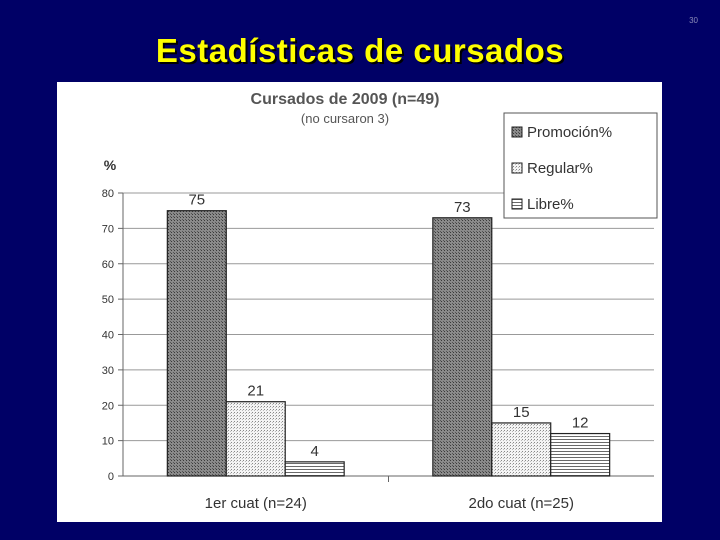  Describe the element at coordinates (550, 204) in the screenshot. I see `legend-label: Libre%` at that location.